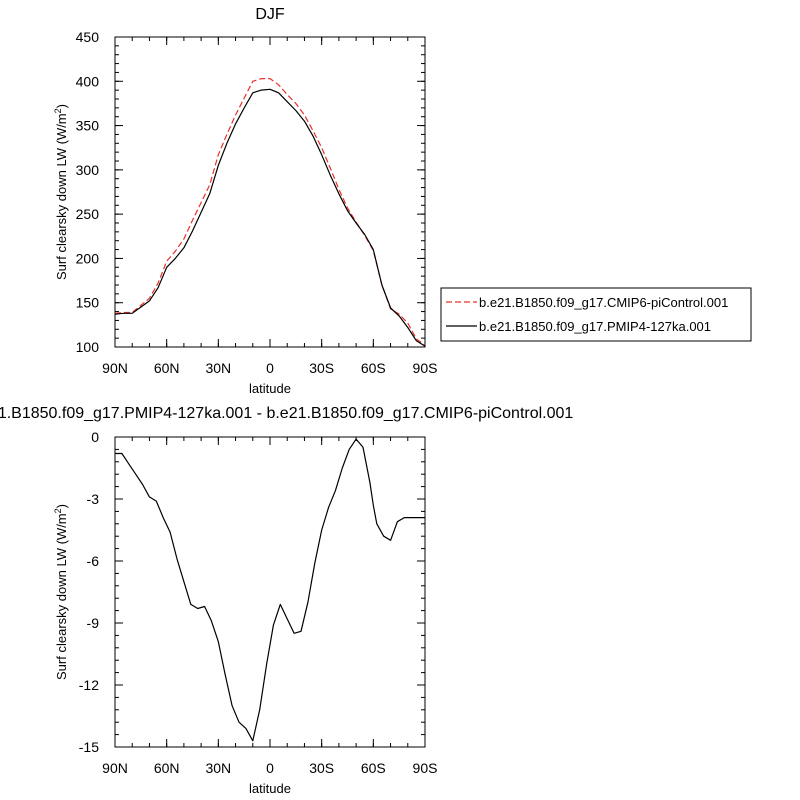 The width and height of the screenshot is (800, 800). Describe the element at coordinates (58, 510) in the screenshot. I see `panel2-y-axis-label-superscript: 2` at that location.